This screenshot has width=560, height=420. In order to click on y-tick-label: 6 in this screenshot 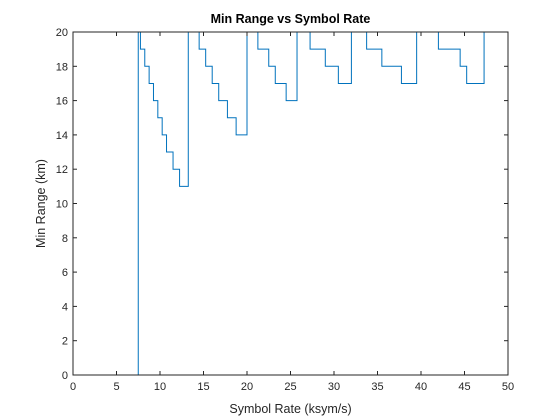, I will do `click(65, 273)`.